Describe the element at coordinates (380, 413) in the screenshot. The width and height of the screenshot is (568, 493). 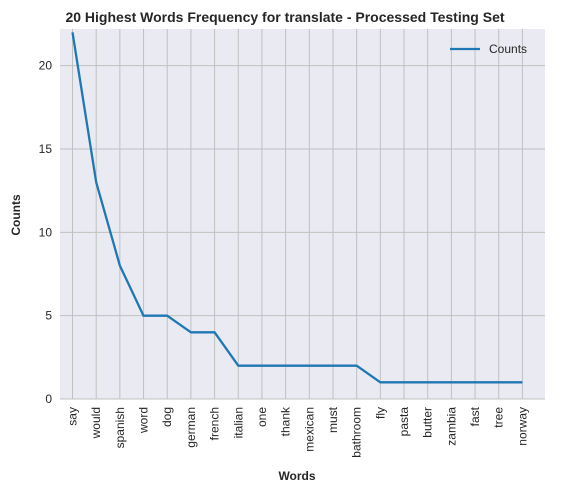
I see `x-tick-label: fly` at that location.